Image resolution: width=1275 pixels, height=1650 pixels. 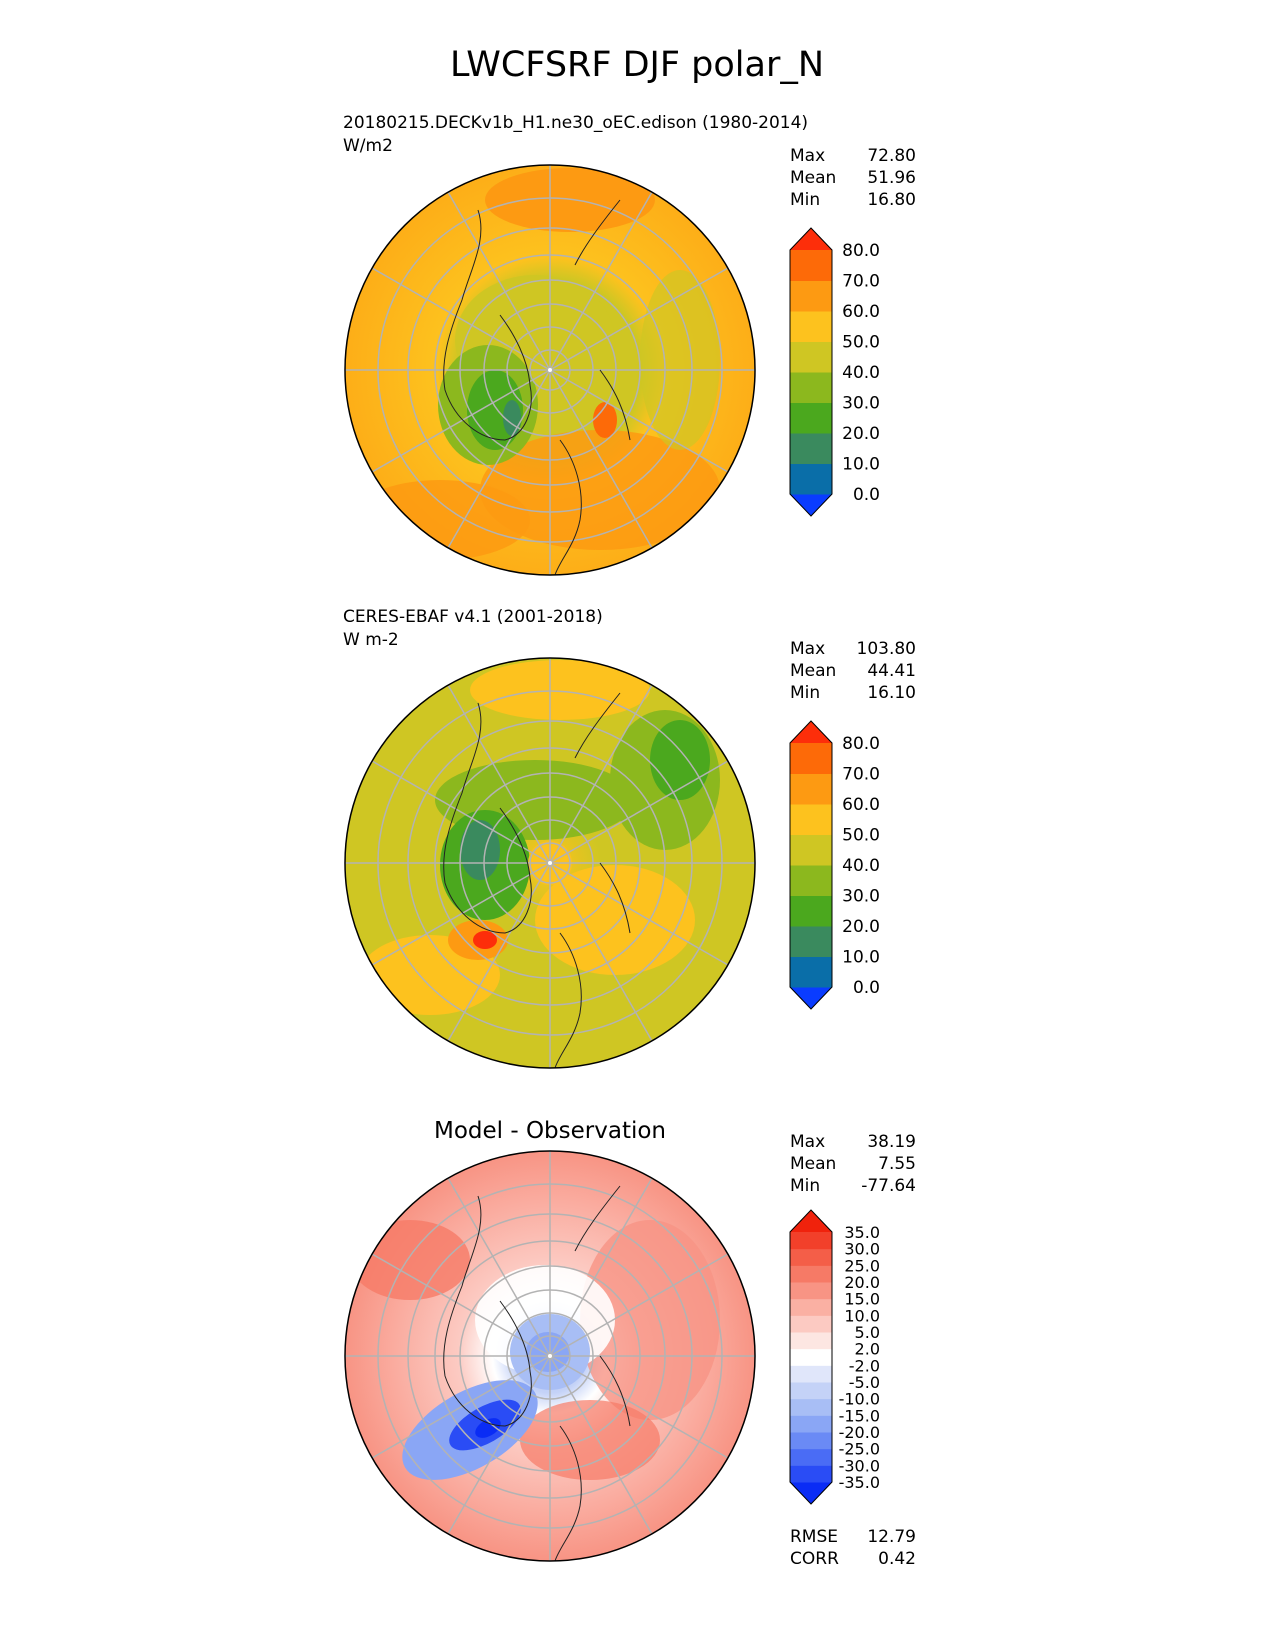 What do you see at coordinates (862, 1265) in the screenshot?
I see `colorbar-tick-label: 25.0` at bounding box center [862, 1265].